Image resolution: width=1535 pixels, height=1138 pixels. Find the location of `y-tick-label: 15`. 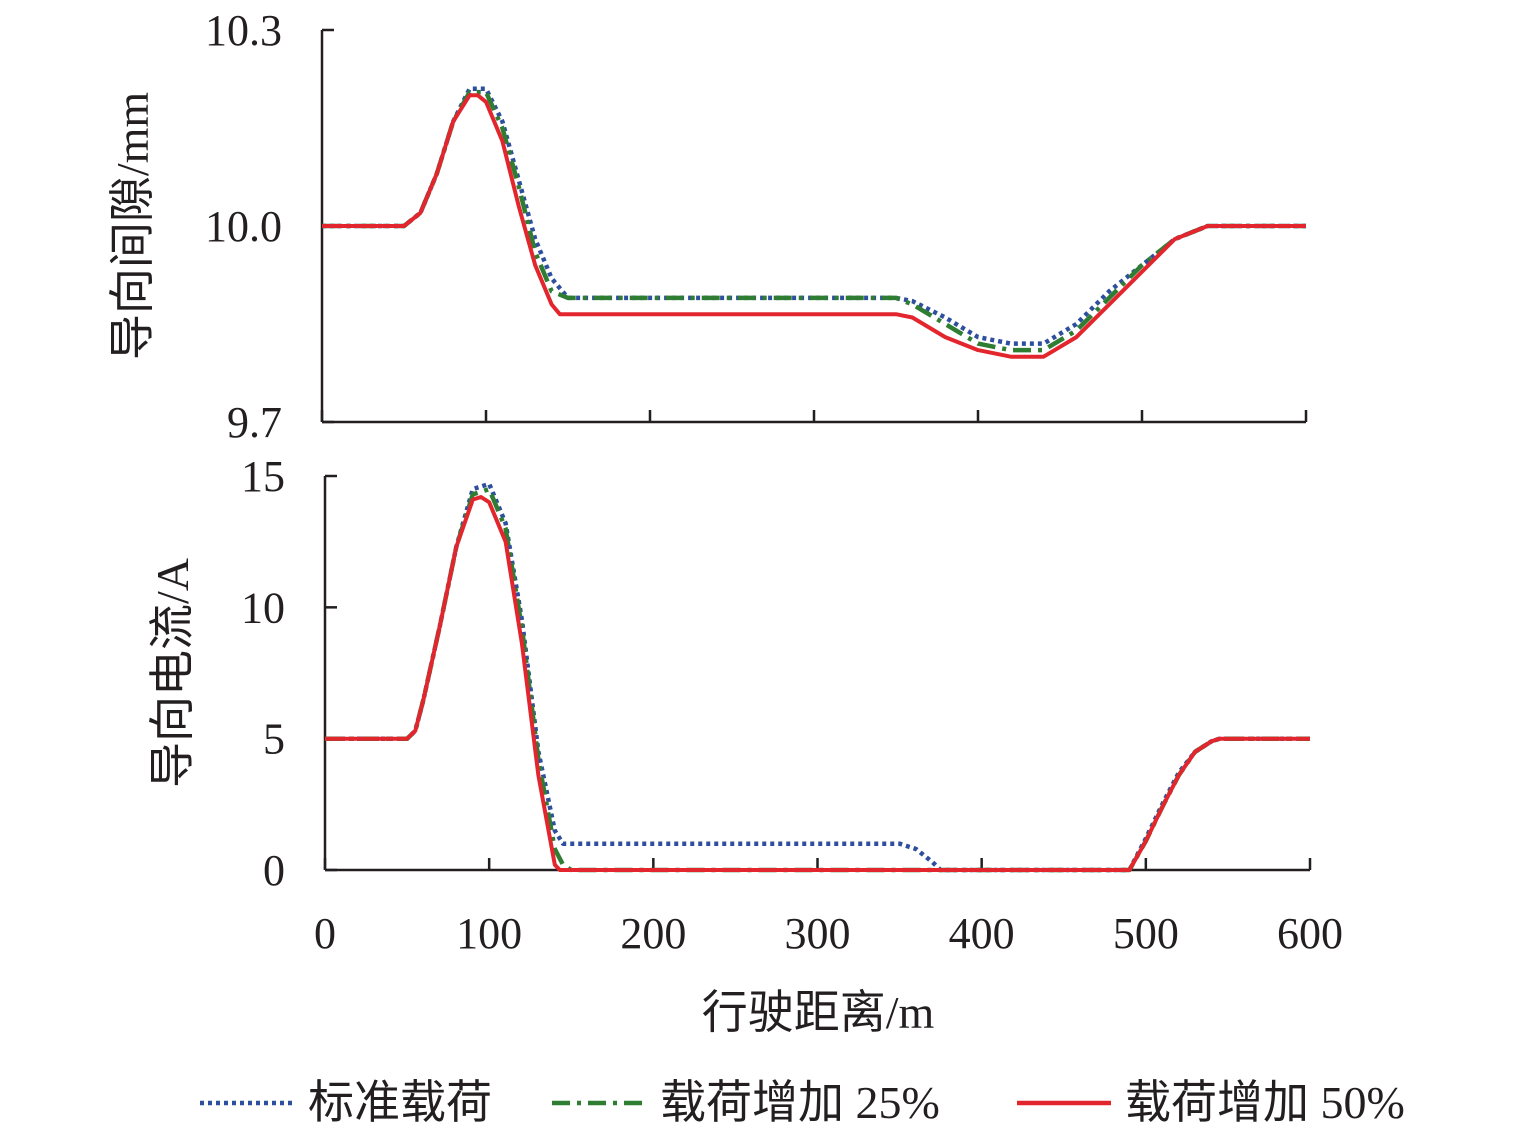

y-tick-label: 15 is located at coordinates (263, 476).